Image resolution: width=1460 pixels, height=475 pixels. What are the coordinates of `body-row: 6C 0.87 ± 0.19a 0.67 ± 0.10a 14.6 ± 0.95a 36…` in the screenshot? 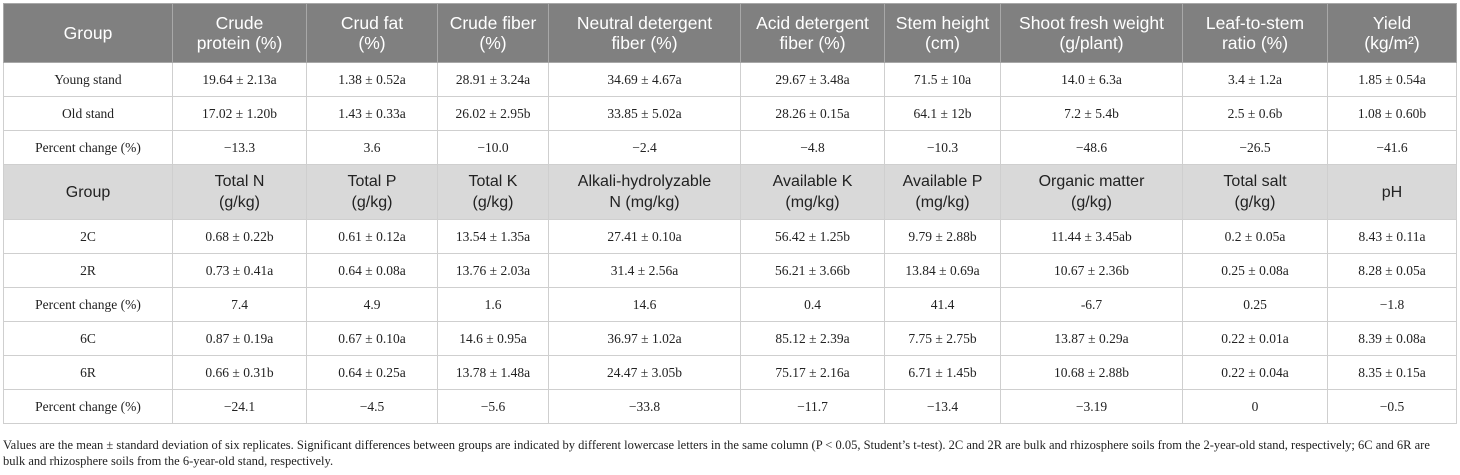 It's located at (730, 338).